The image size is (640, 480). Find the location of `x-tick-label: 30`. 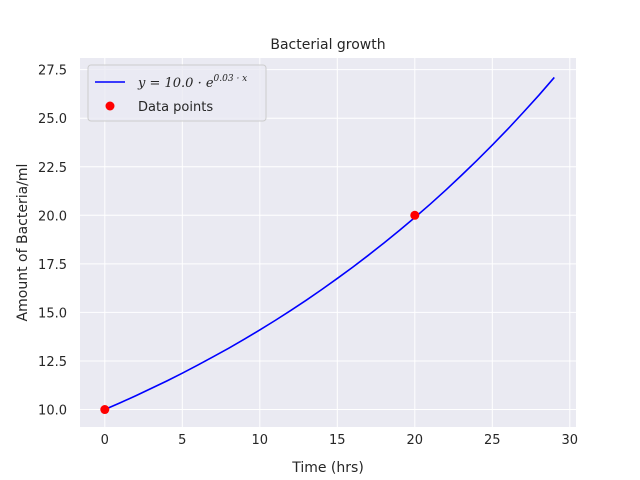

x-tick-label: 30 is located at coordinates (570, 440).